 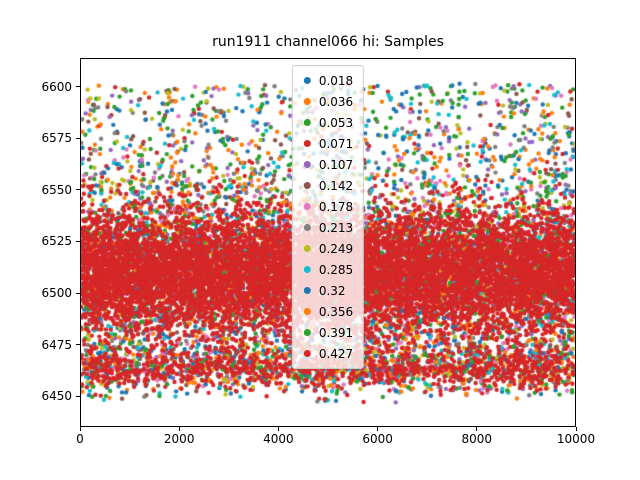 I want to click on legend-item: 0.018, so click(x=326, y=80).